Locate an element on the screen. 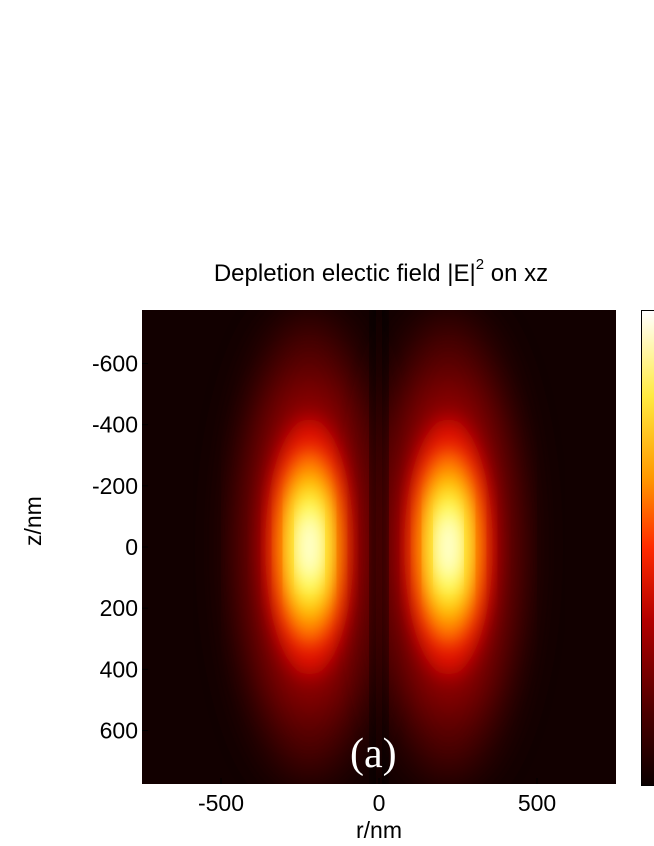 The width and height of the screenshot is (654, 846). y-axis-label: z/nm is located at coordinates (33, 521).